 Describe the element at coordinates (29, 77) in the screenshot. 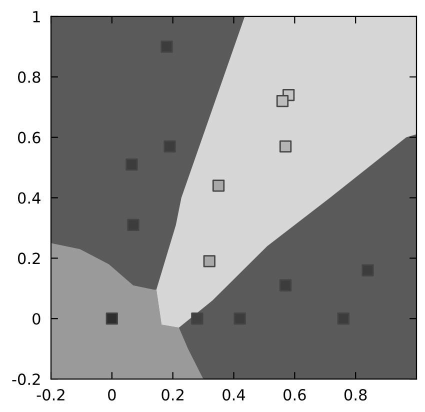

I see `y-tick-label: 0.8` at that location.